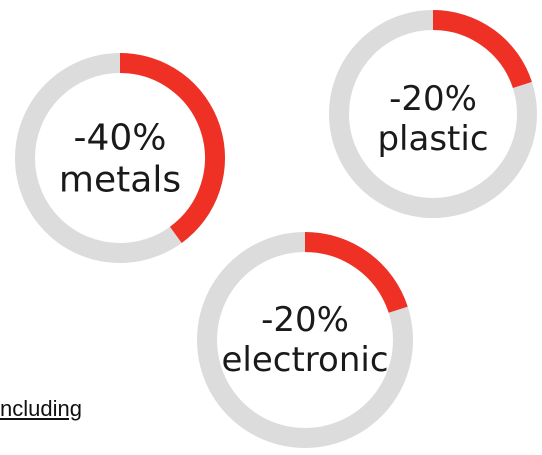 This screenshot has height=455, width=542. I want to click on electronic-ring-label: -20% electronic, so click(304, 340).